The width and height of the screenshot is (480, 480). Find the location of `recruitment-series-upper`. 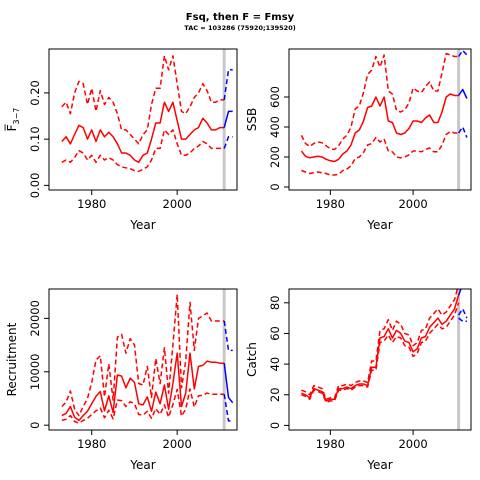

recruitment-series-upper is located at coordinates (143, 355).